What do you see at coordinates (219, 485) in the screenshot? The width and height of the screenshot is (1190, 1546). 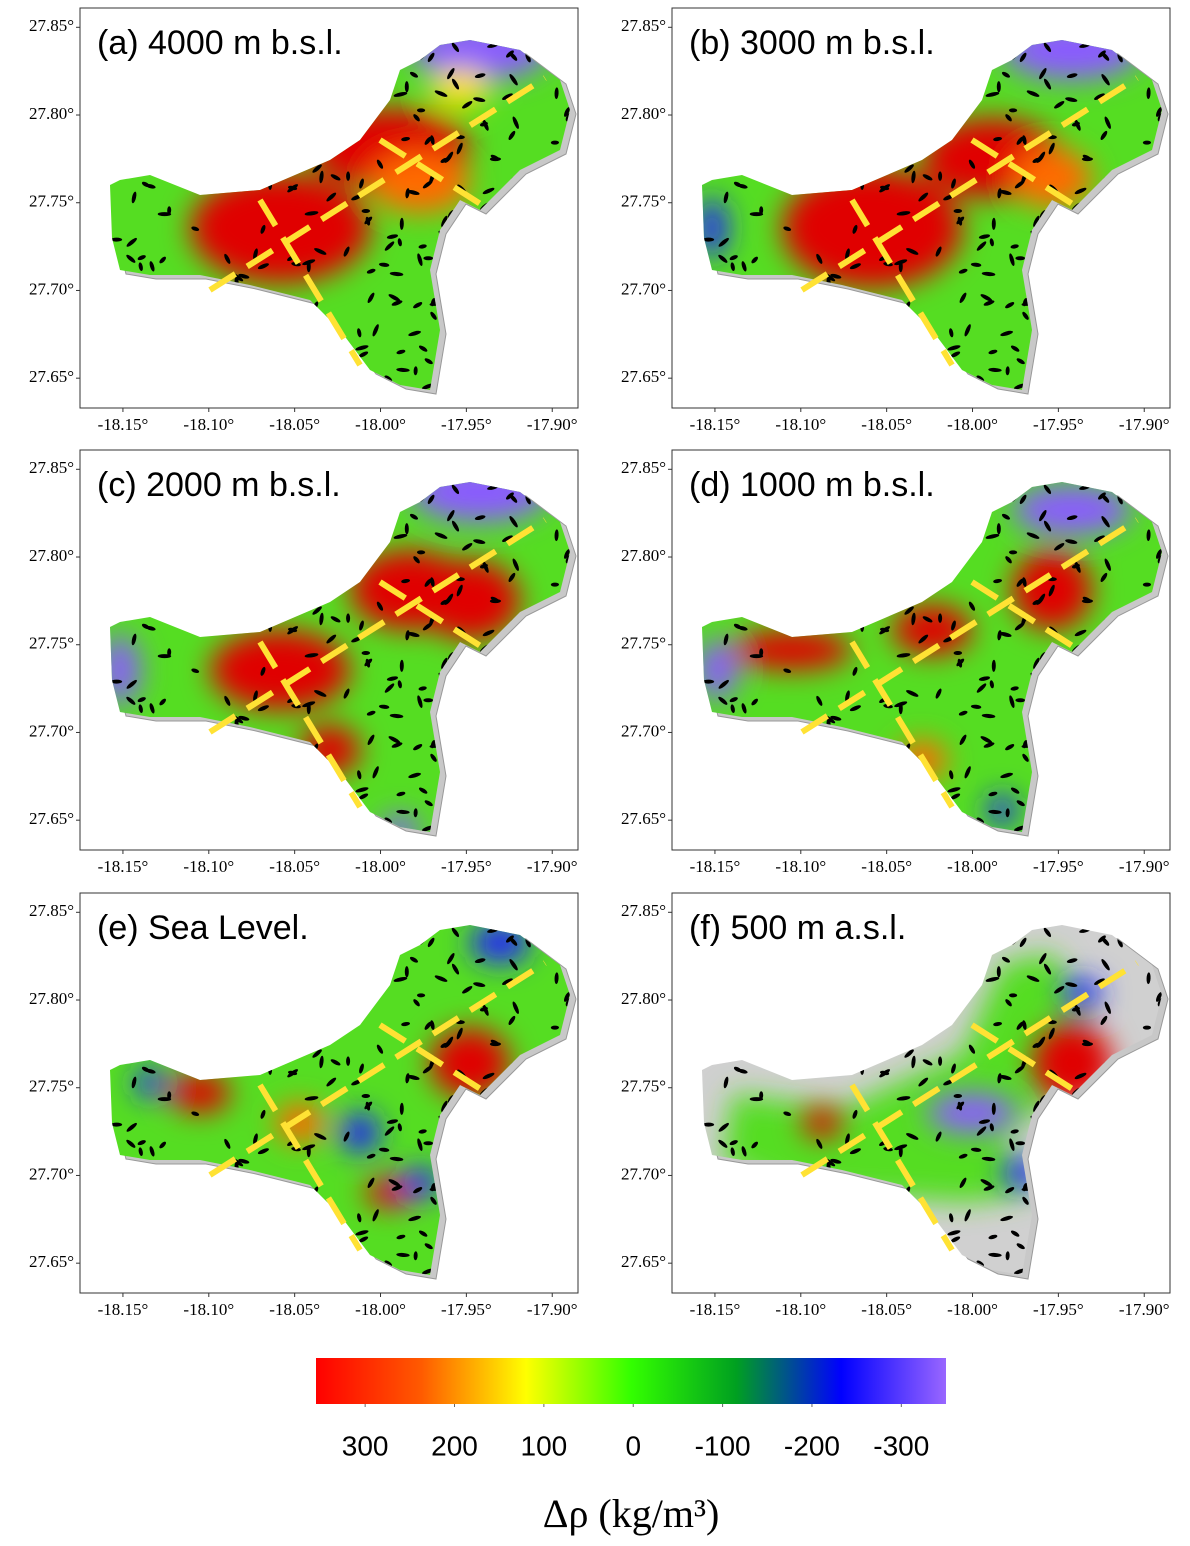 I see `panel-title: (c) 2000 m b.s.l.` at bounding box center [219, 485].